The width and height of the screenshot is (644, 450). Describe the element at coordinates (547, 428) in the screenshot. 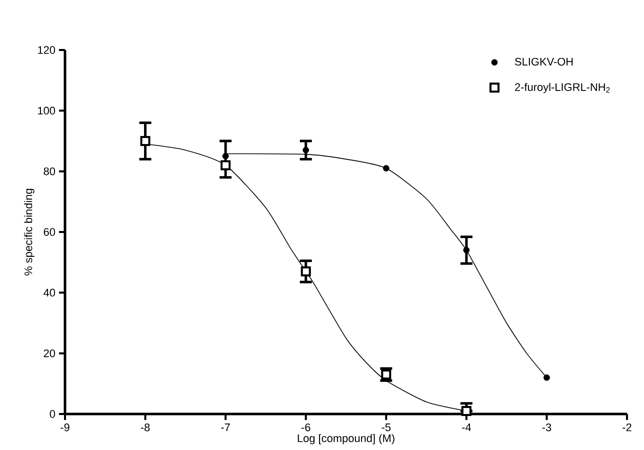

I see `x-tick-label: -3` at that location.